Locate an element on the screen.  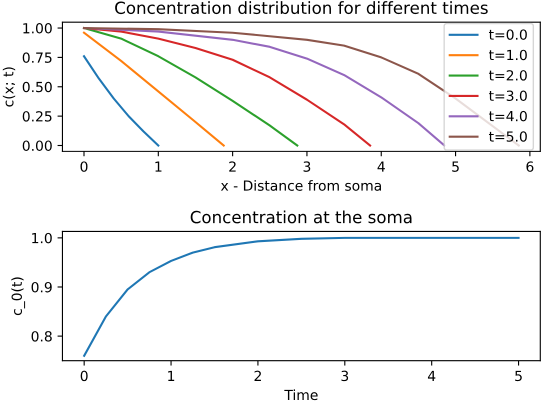
x-axis-title: x - Distance from soma is located at coordinates (300, 185).